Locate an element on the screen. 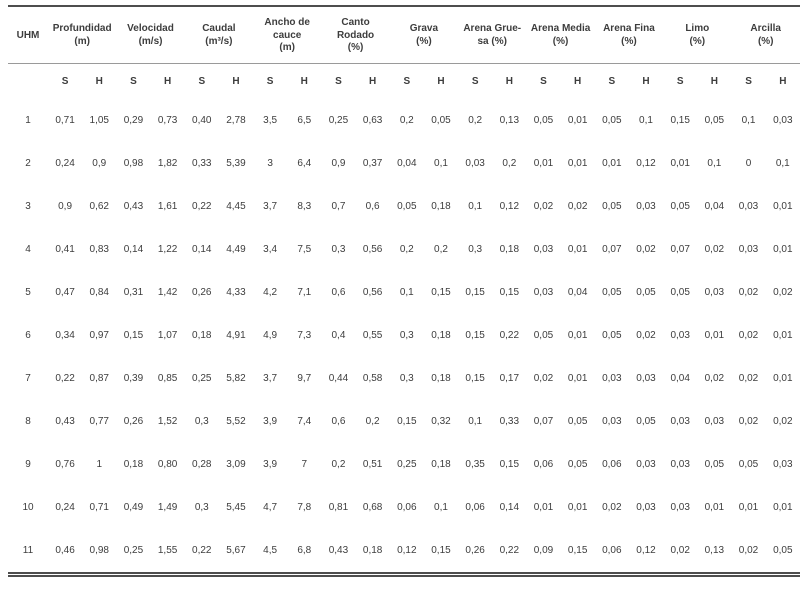 Image resolution: width=808 pixels, height=608 pixels. data-cell: 0,04 is located at coordinates (714, 206).